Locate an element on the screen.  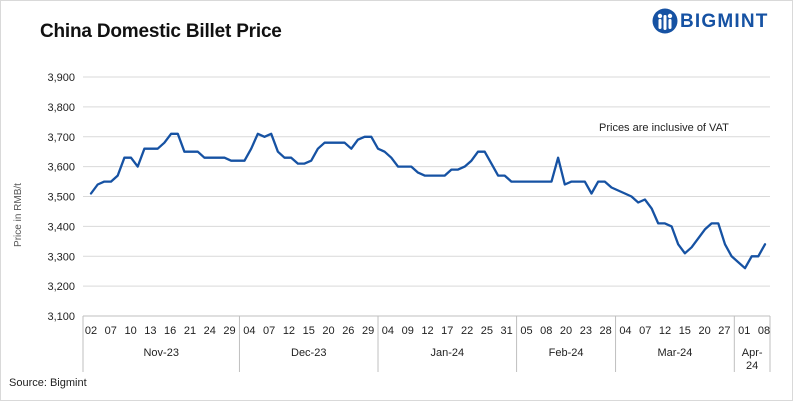
x-tick-label: 23 is located at coordinates (586, 331).